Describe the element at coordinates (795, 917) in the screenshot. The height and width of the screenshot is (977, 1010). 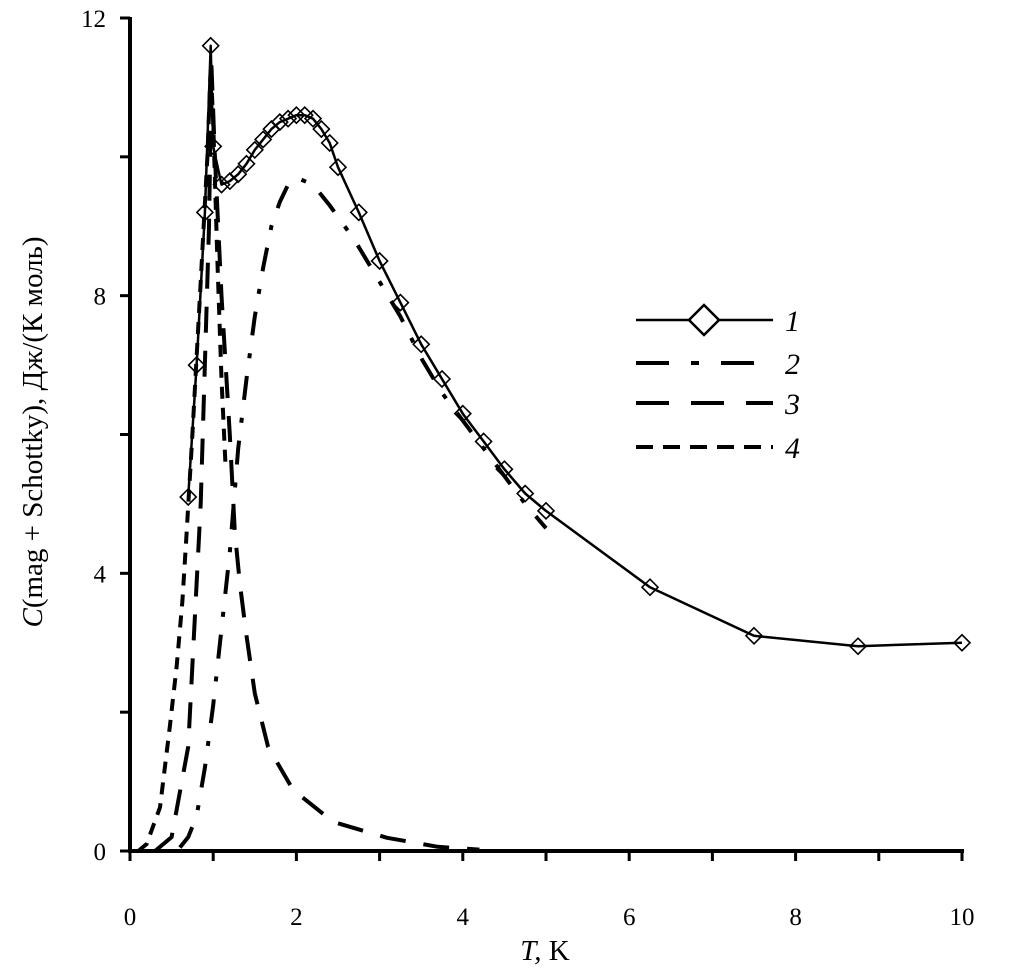
I see `x-tick-label: 8` at that location.